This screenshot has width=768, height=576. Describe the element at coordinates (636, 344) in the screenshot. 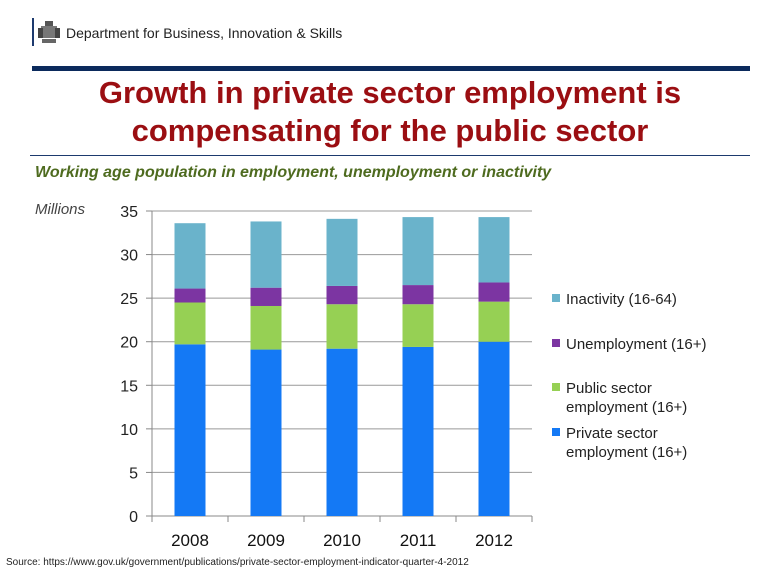

I see `legend-label: Unemployment (16+)` at that location.